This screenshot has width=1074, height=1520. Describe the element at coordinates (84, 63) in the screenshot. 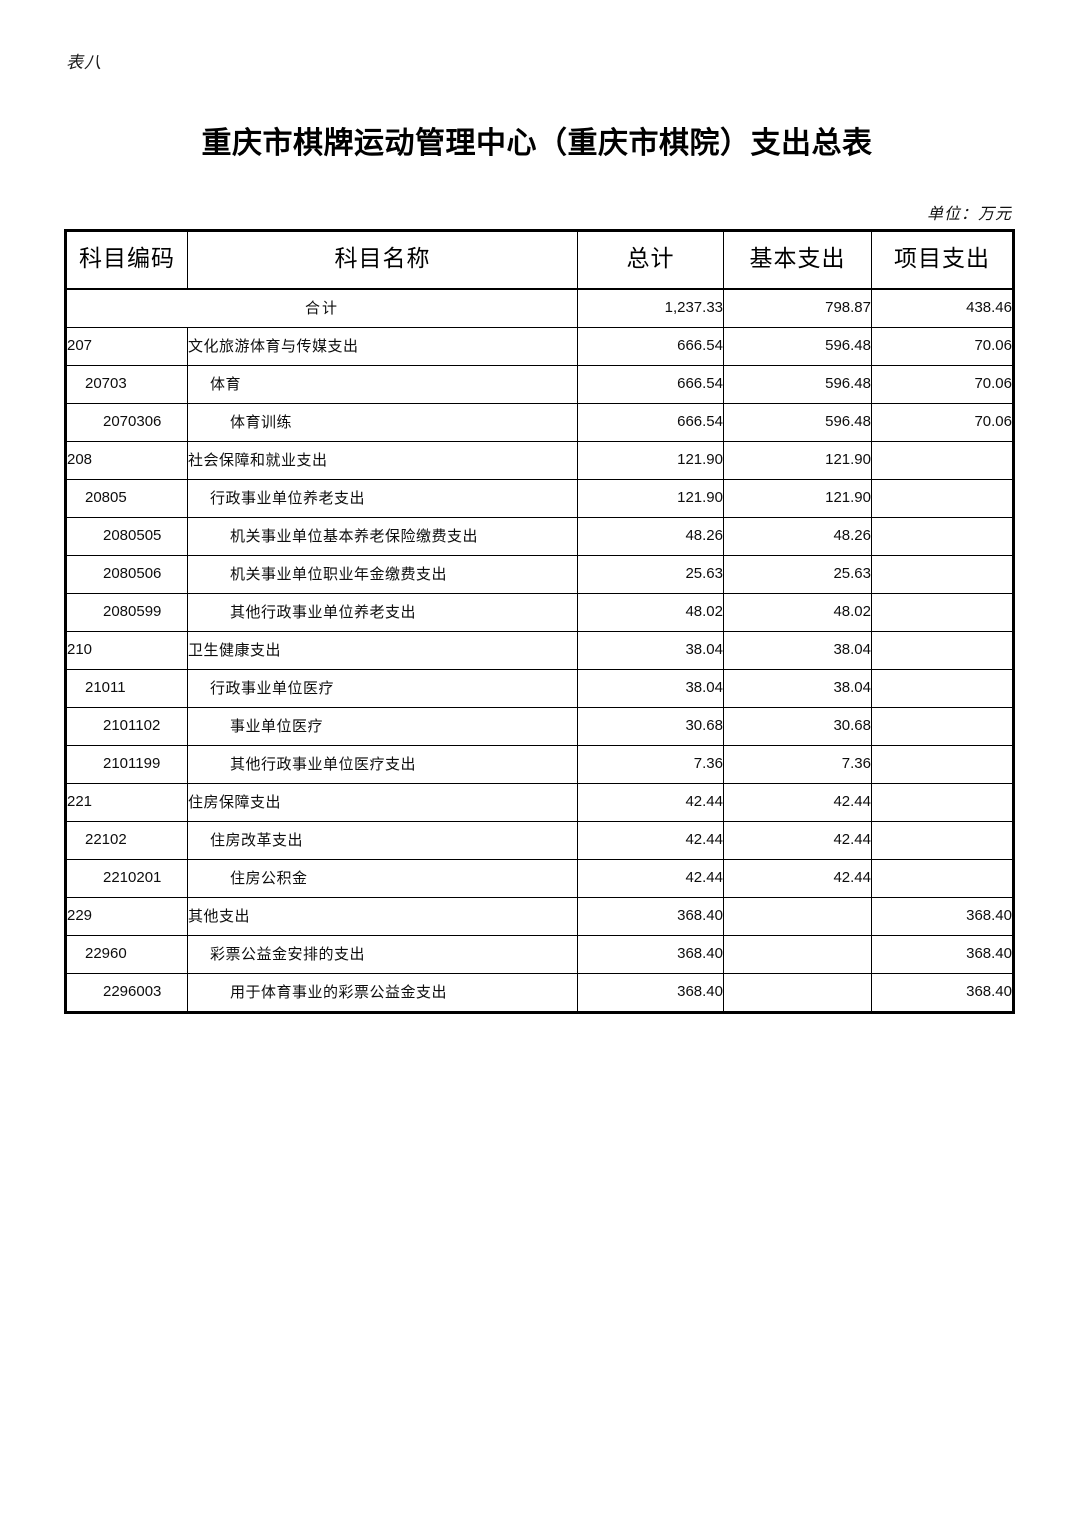

I see `form-number-label: 表八` at that location.